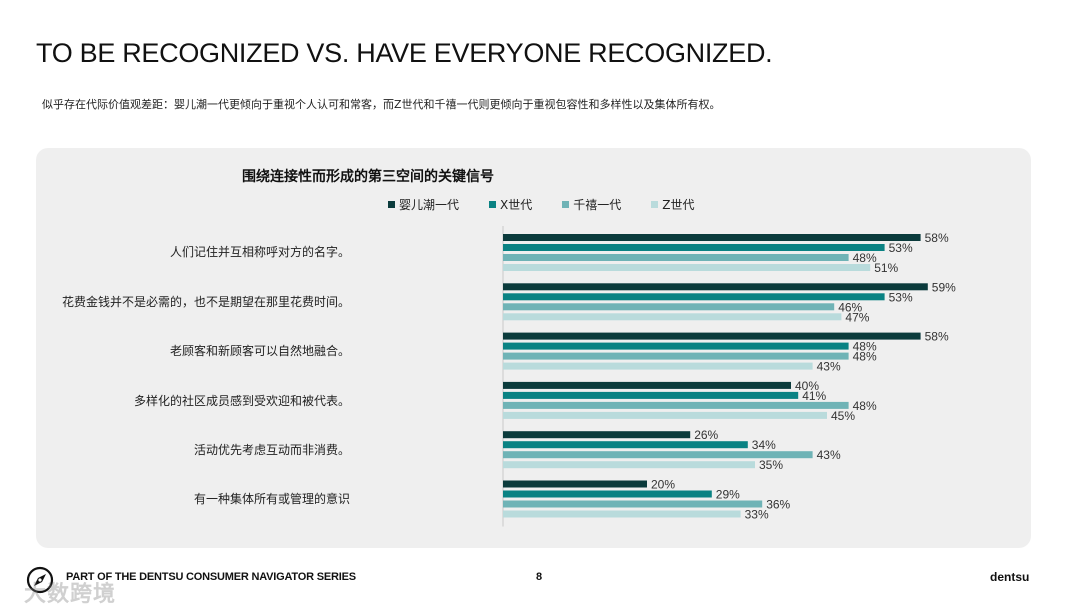  I want to click on chart-legend: 婴儿潮一代 X世代 千禧一代 Z世代, so click(541, 204).